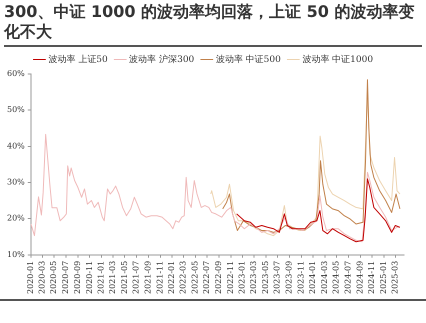 The image size is (426, 323). Describe the element at coordinates (230, 277) in the screenshot. I see `x-tick-label: 2022-11` at that location.